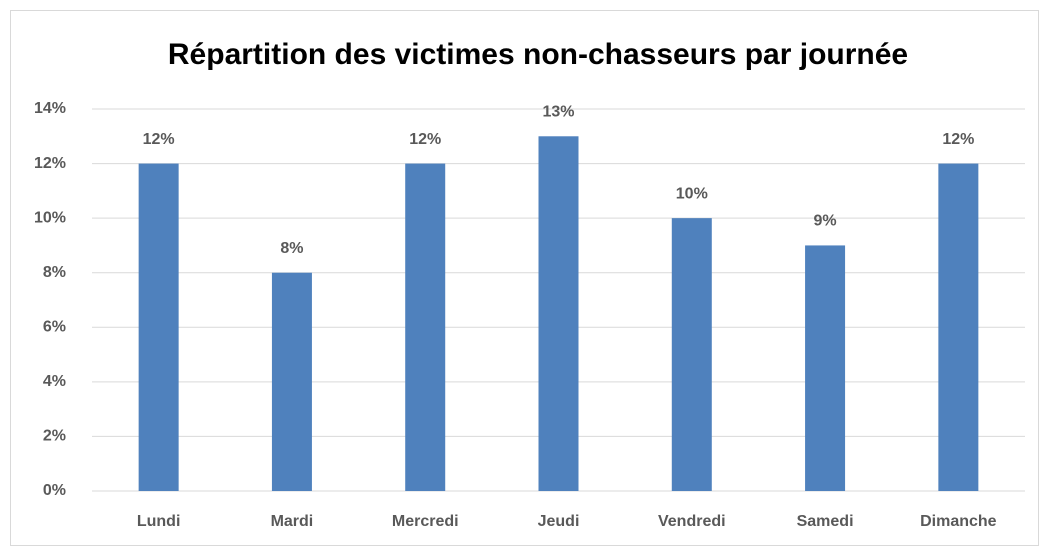 This screenshot has width=1041, height=547. I want to click on y-tick-label: 2%, so click(54, 436).